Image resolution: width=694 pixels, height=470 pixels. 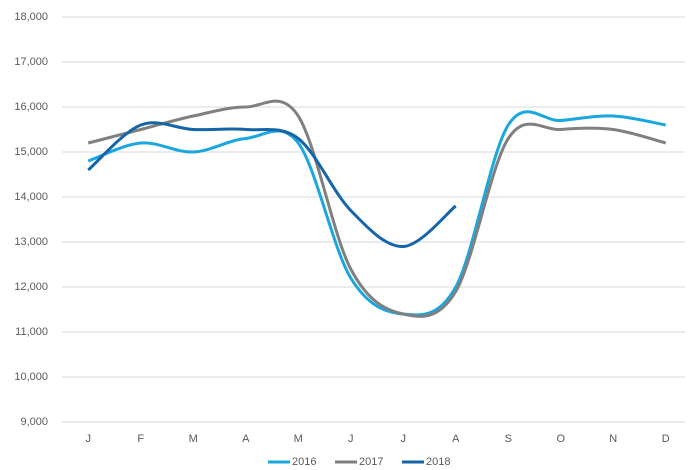 What do you see at coordinates (304, 462) in the screenshot?
I see `legend-label: 2016` at bounding box center [304, 462].